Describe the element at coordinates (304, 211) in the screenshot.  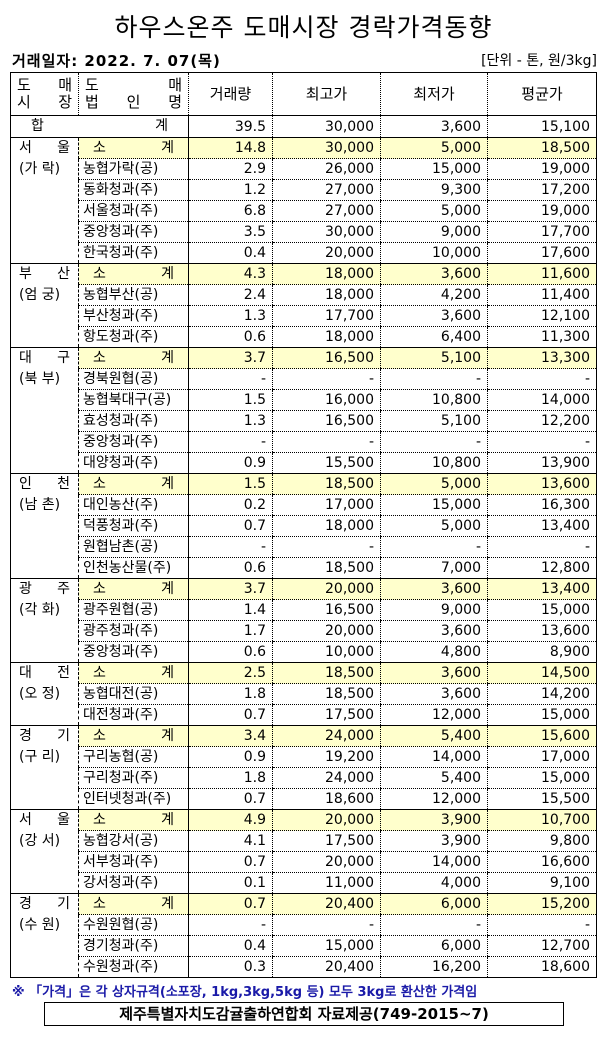
I see `table-row: 서울청과(주) 6.8 27,000 5,000 19,000` at that location.